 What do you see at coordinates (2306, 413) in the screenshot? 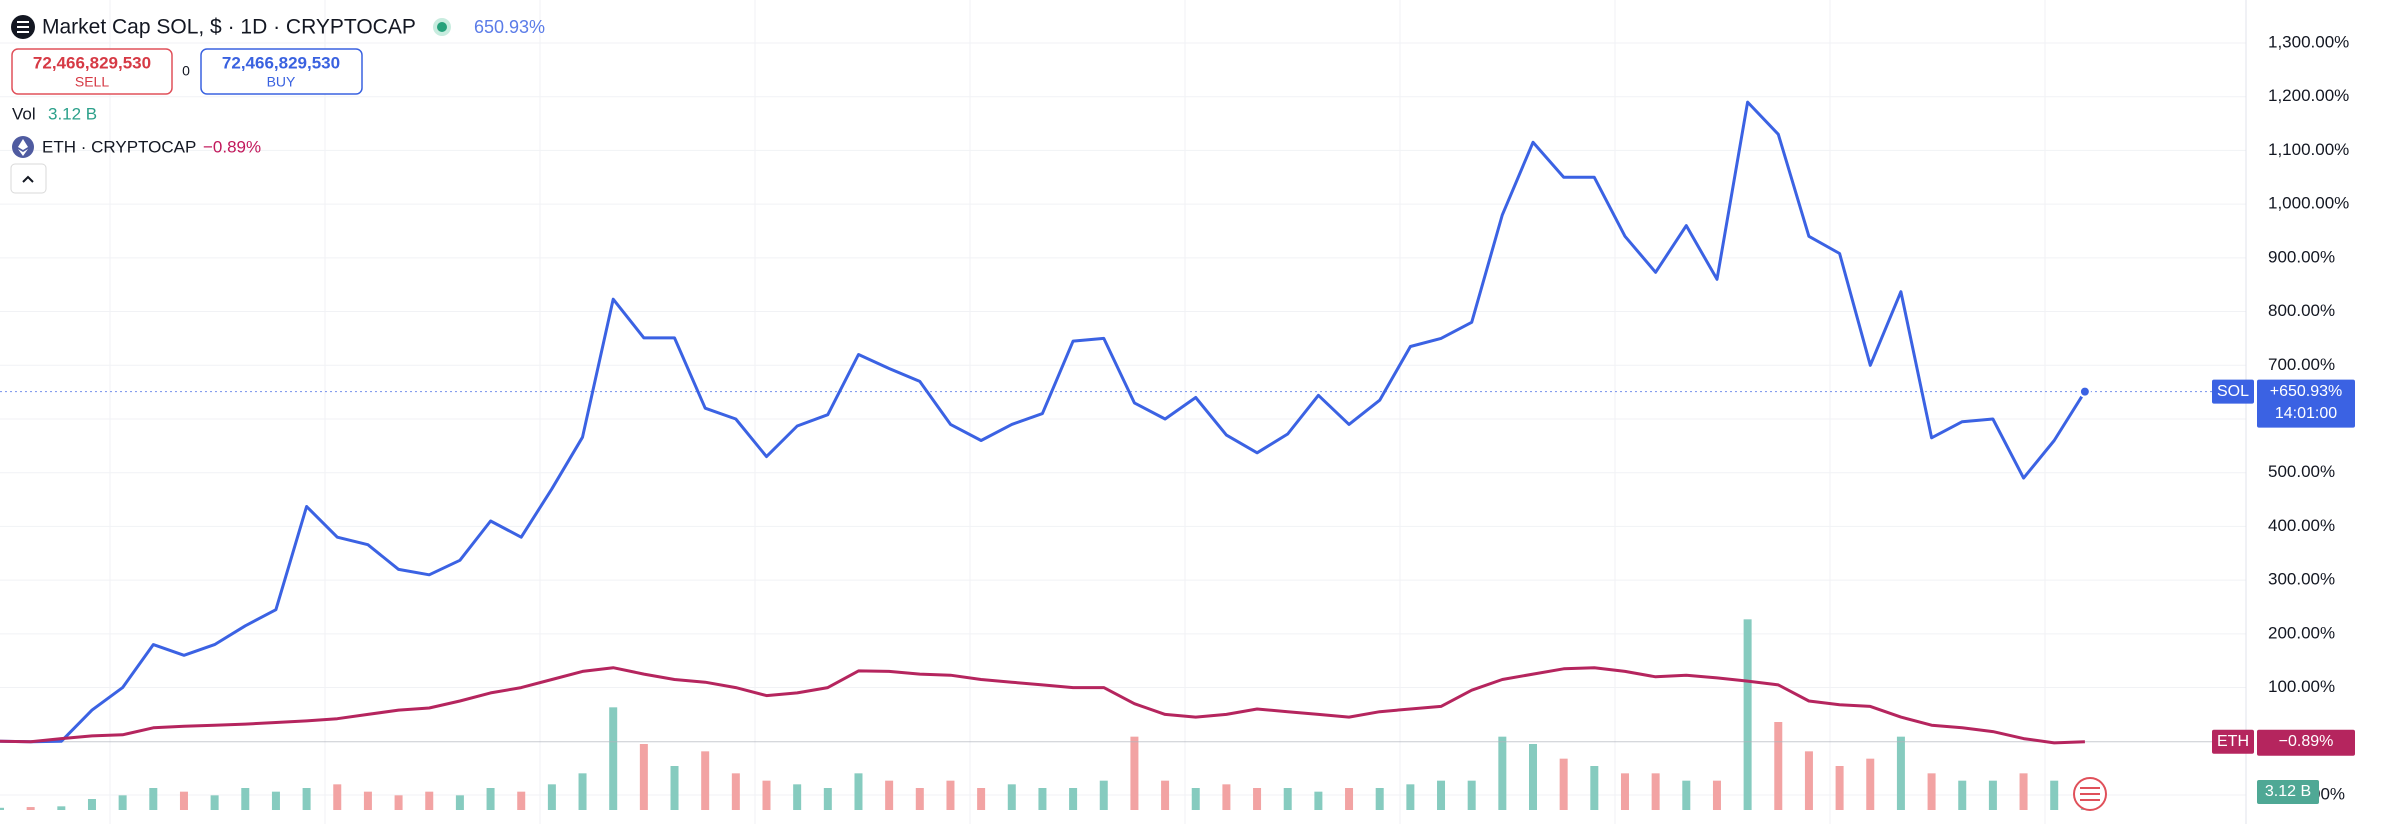
I see `countdown: 14:01:00` at bounding box center [2306, 413].